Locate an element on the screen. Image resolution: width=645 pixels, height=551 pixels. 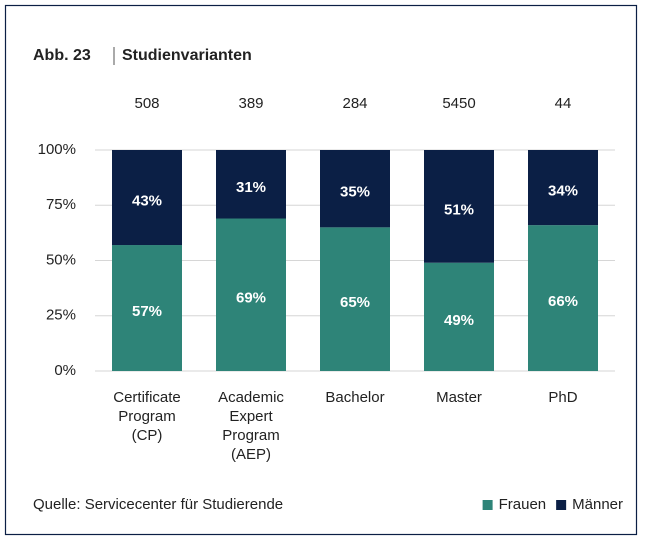
x-tick-label: (AEP) is located at coordinates (251, 454).